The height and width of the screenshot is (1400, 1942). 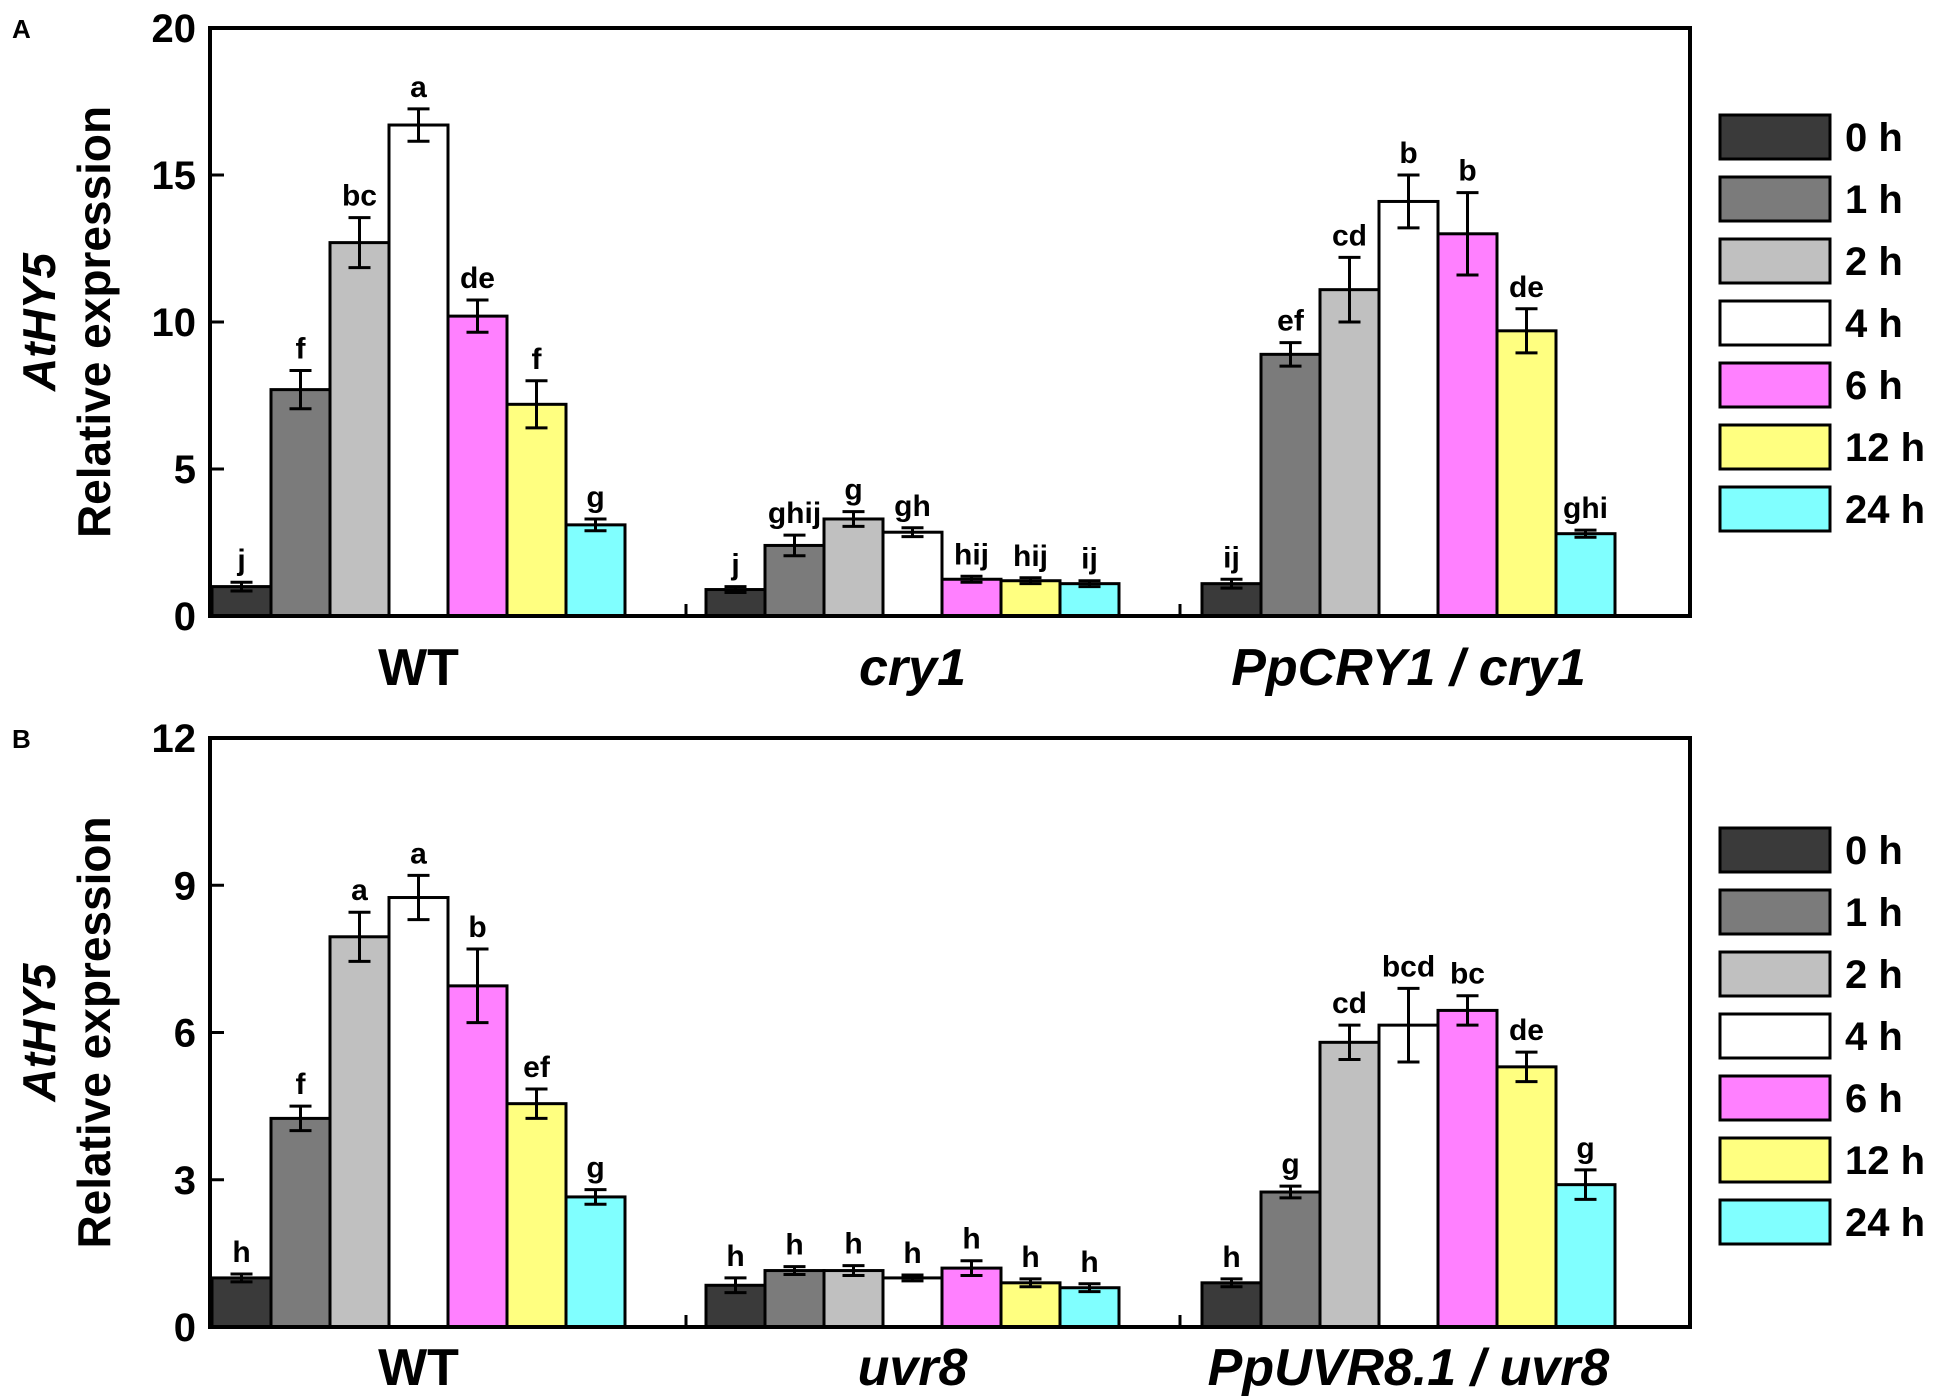 I want to click on x-category-label: cry1, so click(x=912, y=668).